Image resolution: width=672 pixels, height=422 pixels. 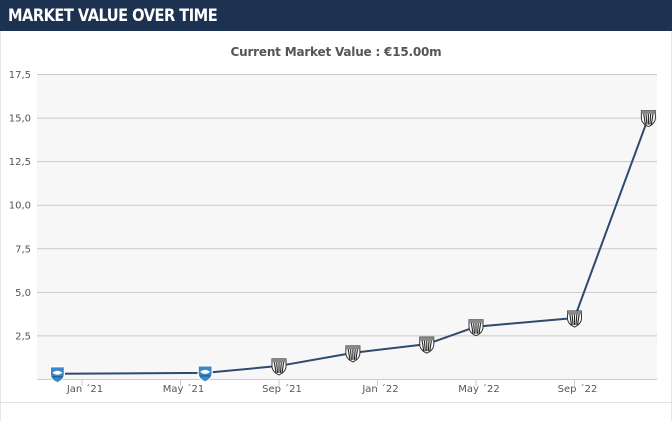 I want to click on header-title: MARKET VALUE OVER TIME, so click(x=113, y=16).